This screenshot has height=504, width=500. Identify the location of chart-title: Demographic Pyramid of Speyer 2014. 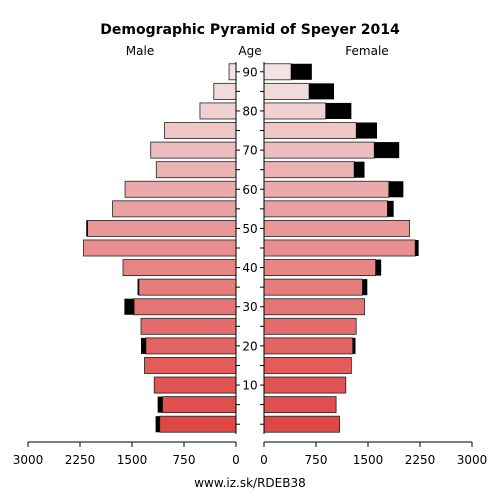
(250, 30).